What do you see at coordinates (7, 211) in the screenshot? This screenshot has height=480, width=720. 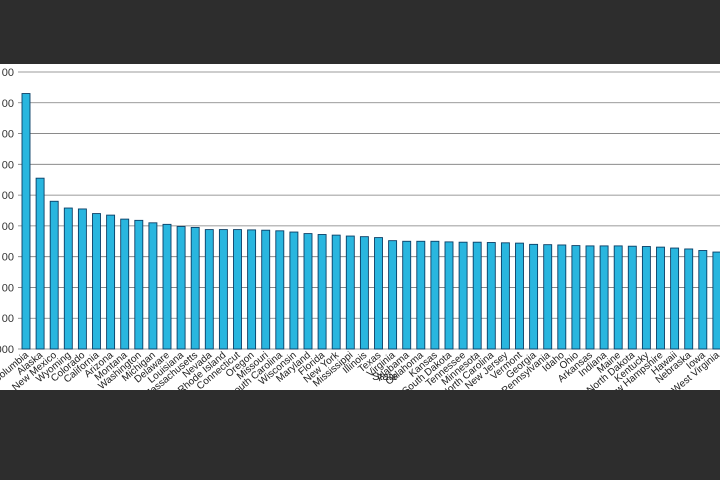 I see `y-tick-labels: 000000000000000000000` at bounding box center [7, 211].